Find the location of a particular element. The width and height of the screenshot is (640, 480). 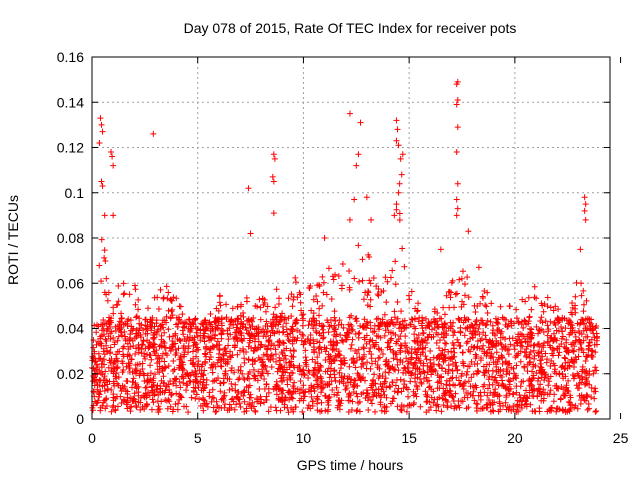

y-tick-label: 0 is located at coordinates (80, 419).